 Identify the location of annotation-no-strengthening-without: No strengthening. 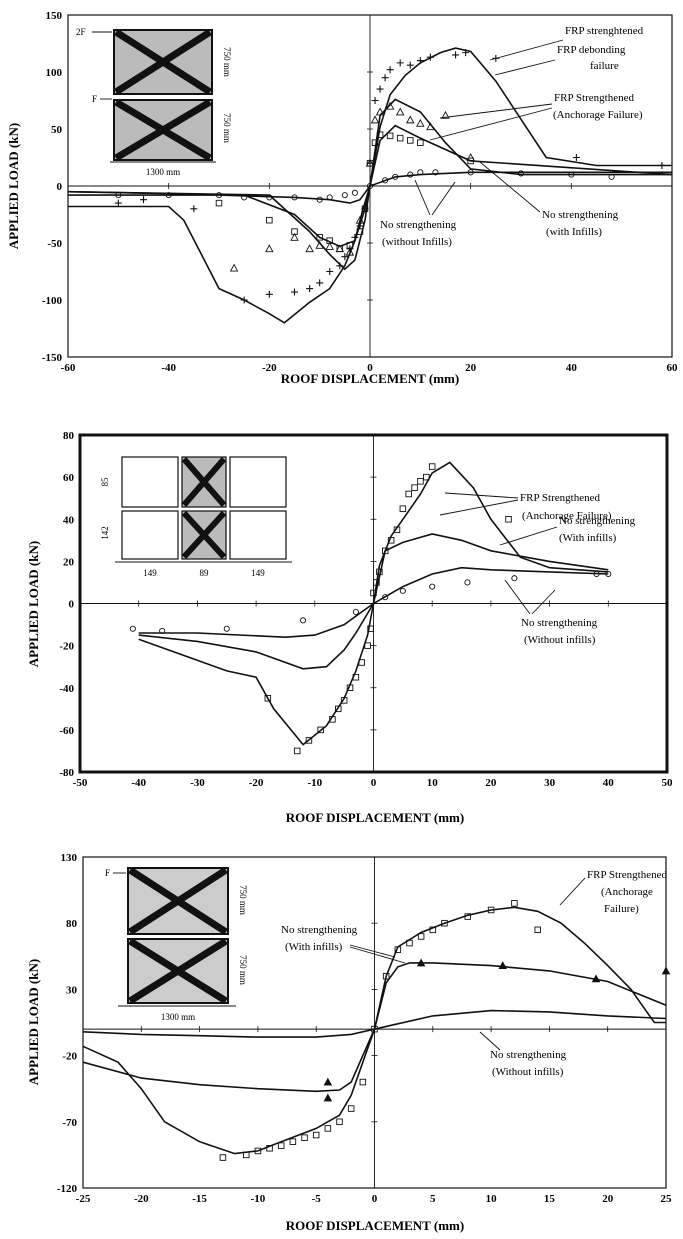
(528, 1055).